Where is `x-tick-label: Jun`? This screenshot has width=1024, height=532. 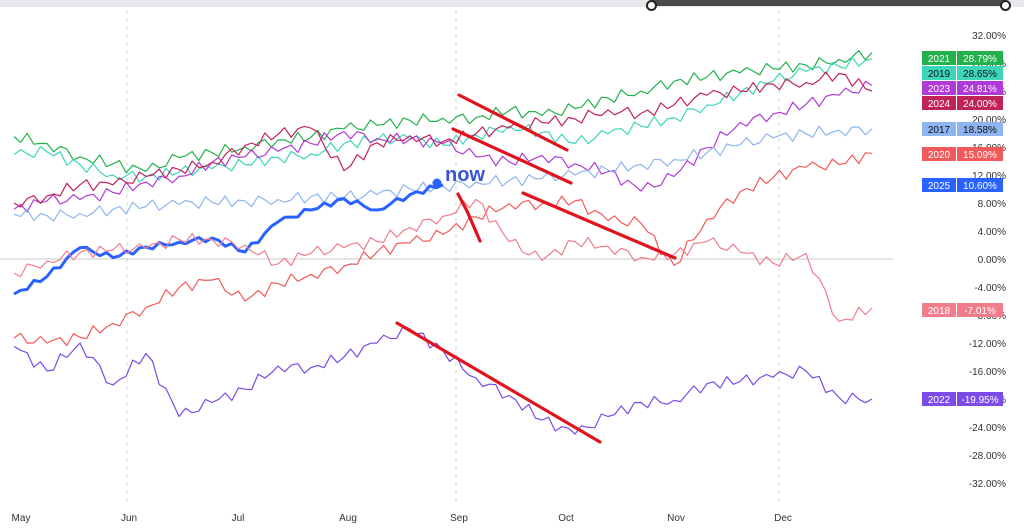
x-tick-label: Jun is located at coordinates (129, 518).